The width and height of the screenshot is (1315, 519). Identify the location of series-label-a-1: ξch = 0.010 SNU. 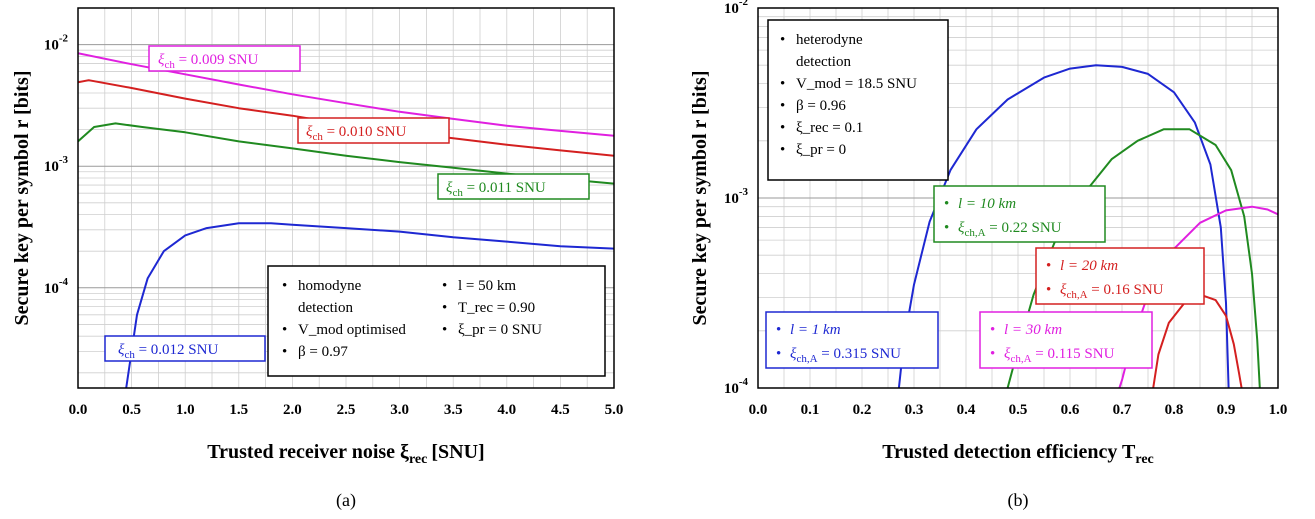
(373, 130).